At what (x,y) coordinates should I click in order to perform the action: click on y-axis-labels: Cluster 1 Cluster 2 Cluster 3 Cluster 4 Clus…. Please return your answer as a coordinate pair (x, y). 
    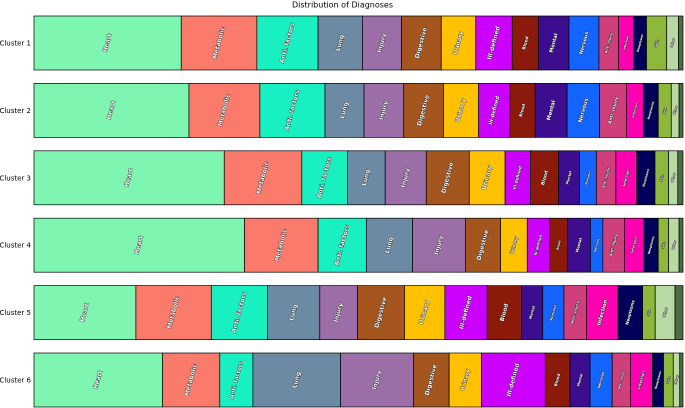
    Looking at the image, I should click on (16, 212).